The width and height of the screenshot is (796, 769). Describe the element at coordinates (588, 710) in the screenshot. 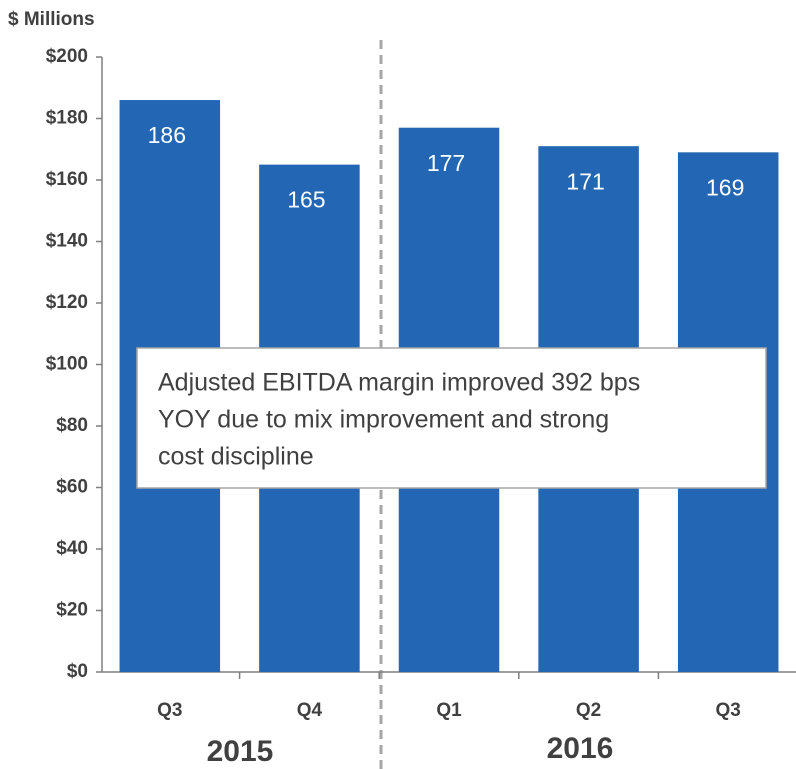

I see `x-tick-label: Q2` at that location.